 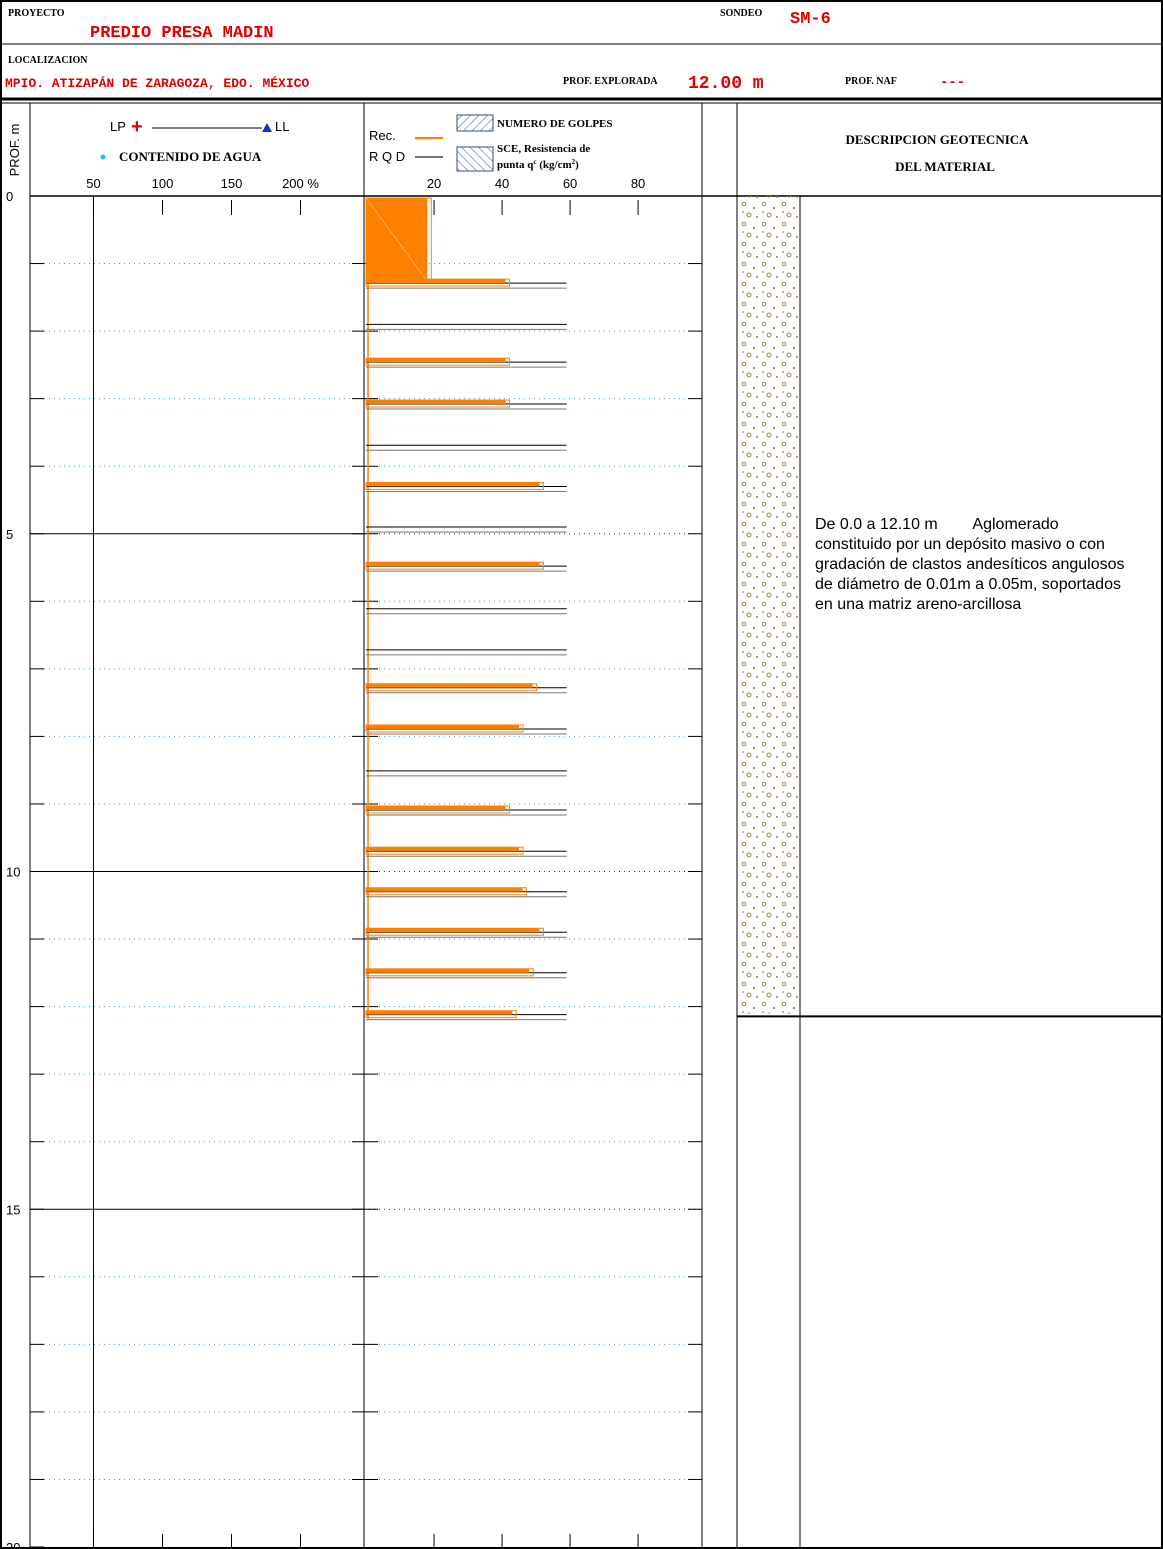 I want to click on description-title: DESCRIPCION GEOTECNICA, so click(x=937, y=139).